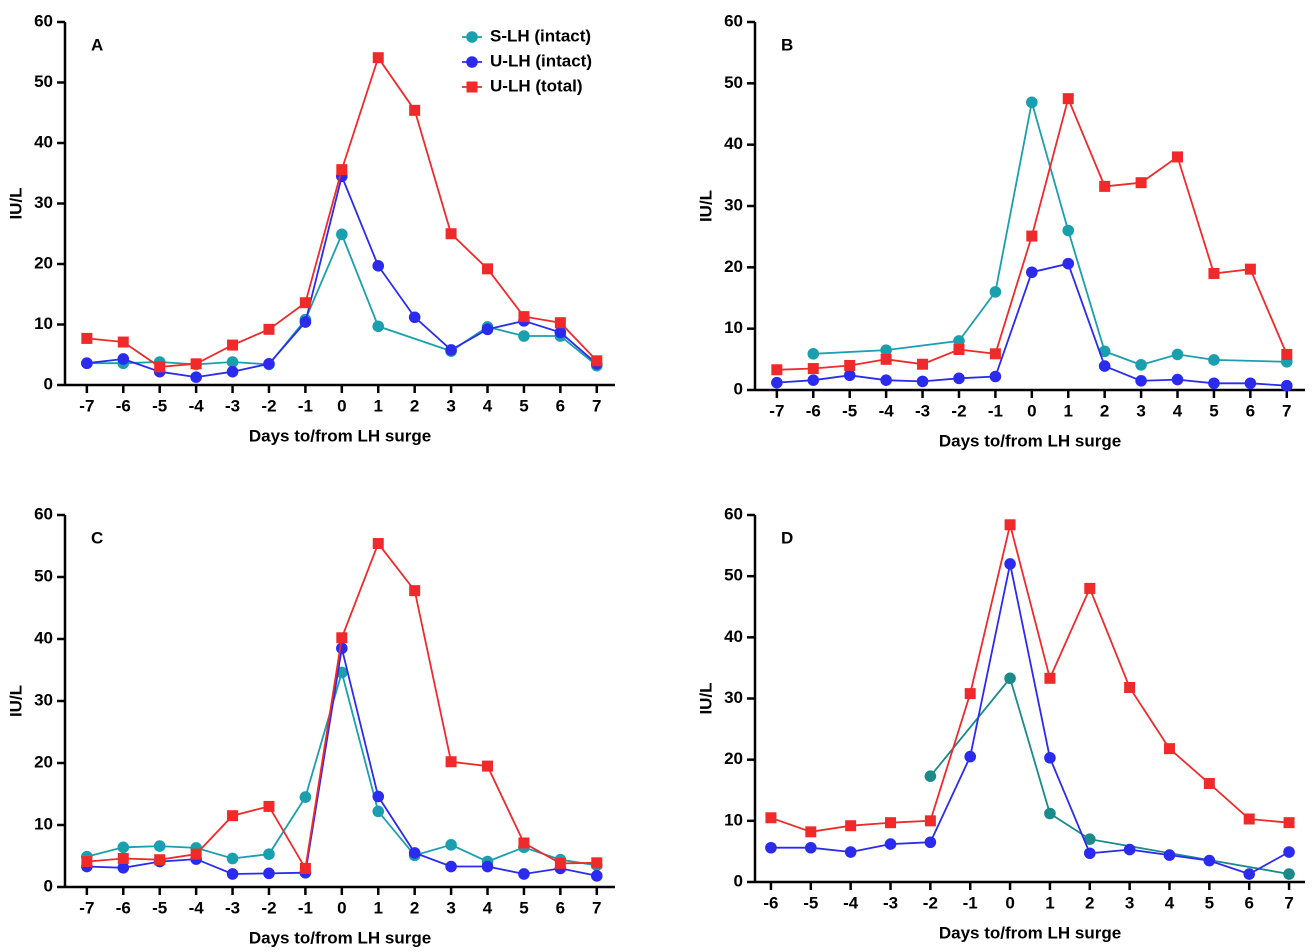  I want to click on y-tick-label: 60, so click(733, 513).